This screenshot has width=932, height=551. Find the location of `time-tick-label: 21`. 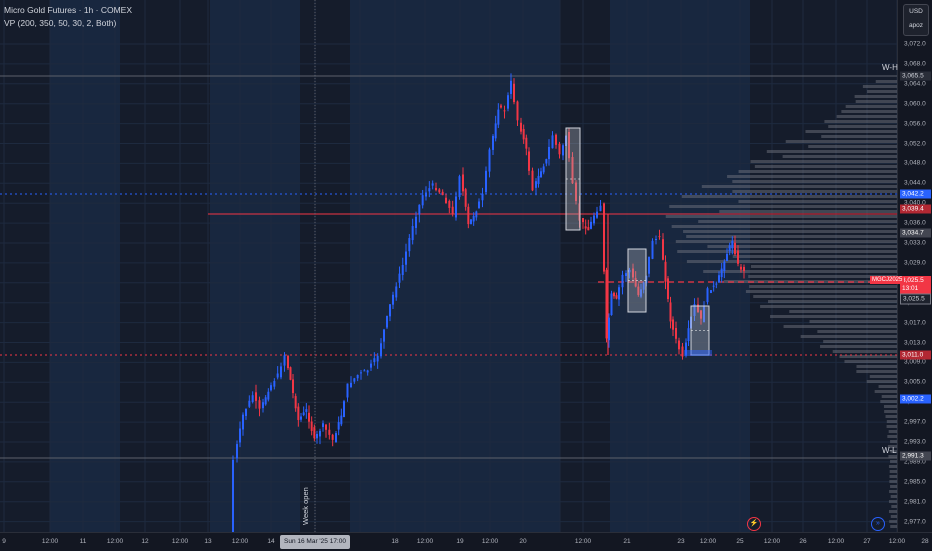

time-tick-label: 21 is located at coordinates (627, 541).